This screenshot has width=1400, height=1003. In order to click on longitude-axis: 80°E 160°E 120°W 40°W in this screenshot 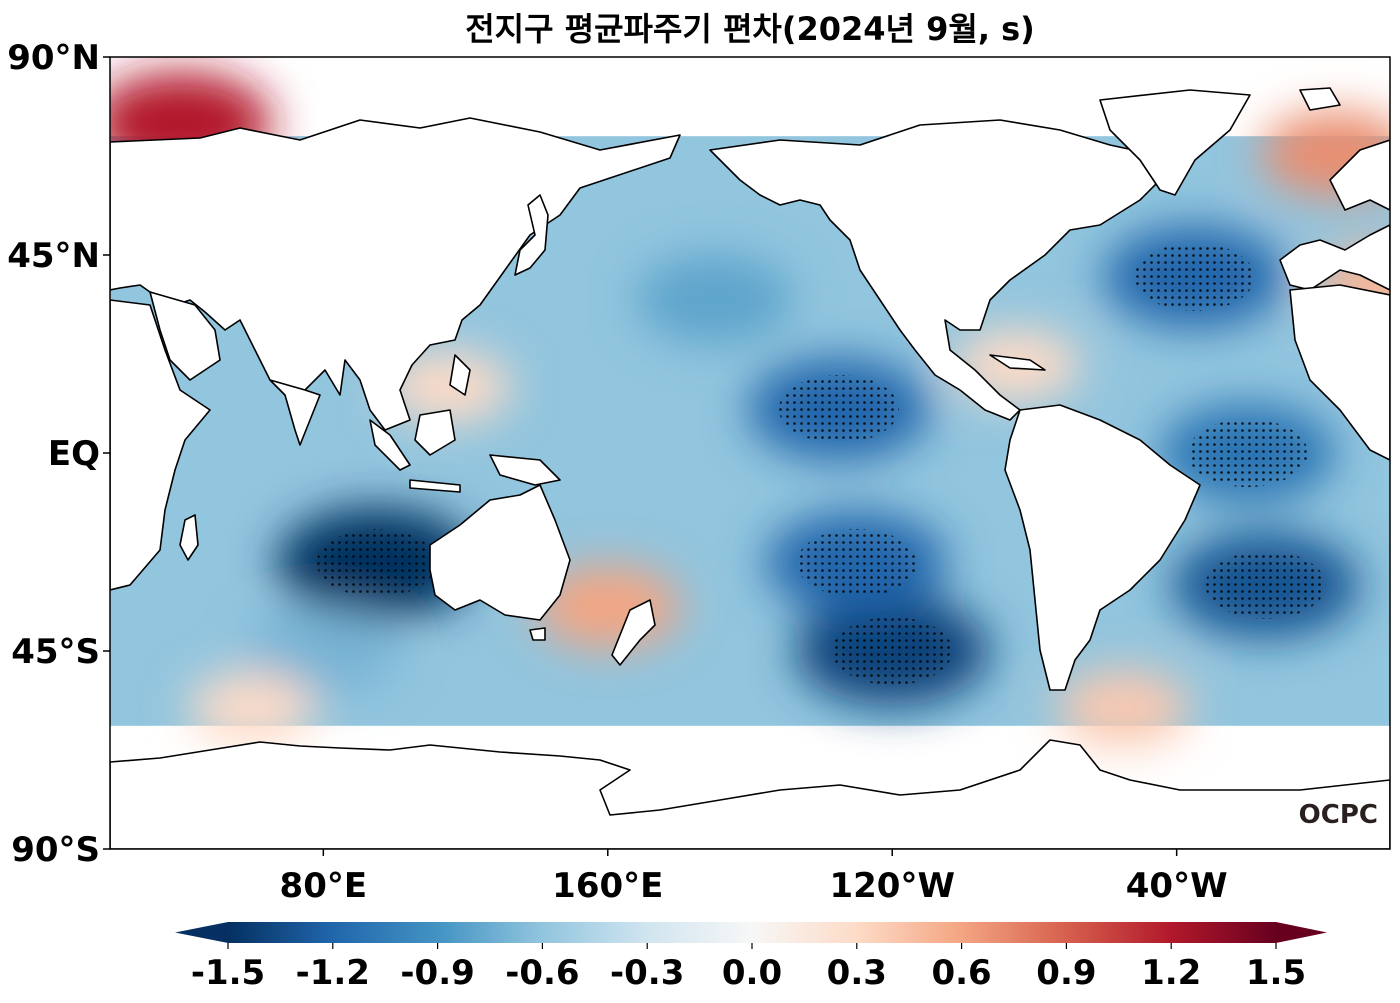, I will do `click(754, 877)`.